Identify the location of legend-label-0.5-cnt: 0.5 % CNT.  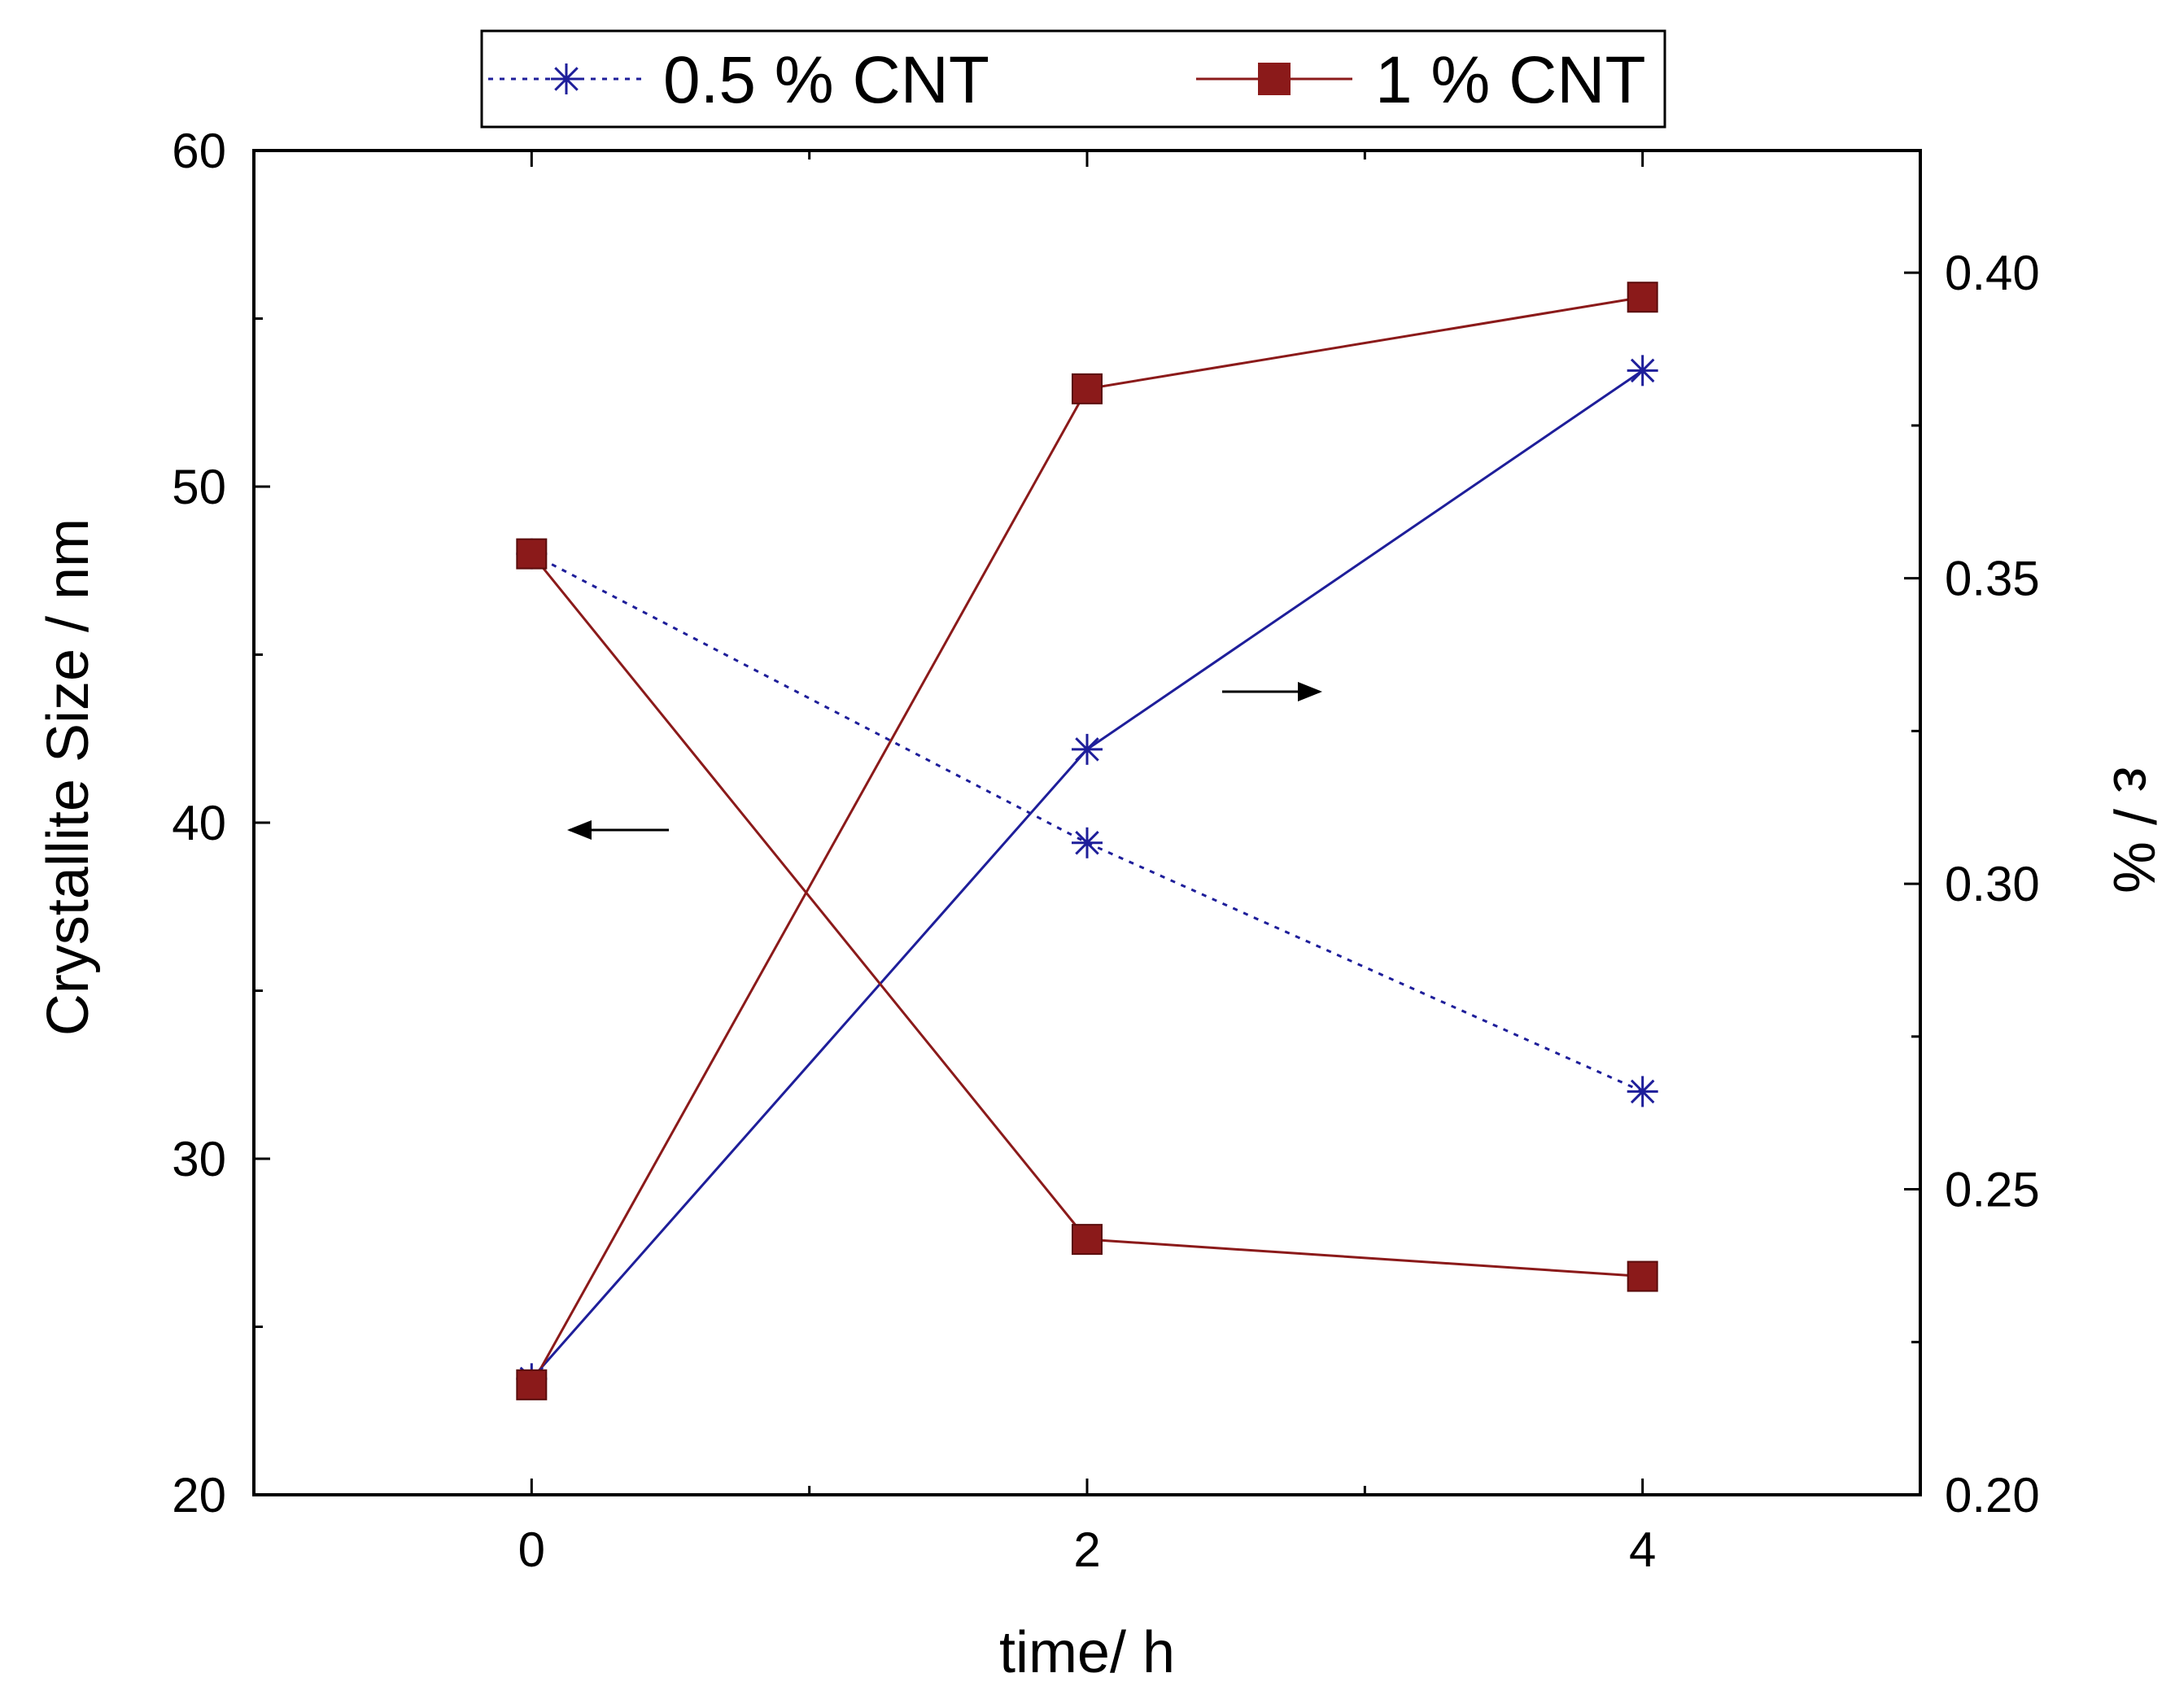
(826, 80).